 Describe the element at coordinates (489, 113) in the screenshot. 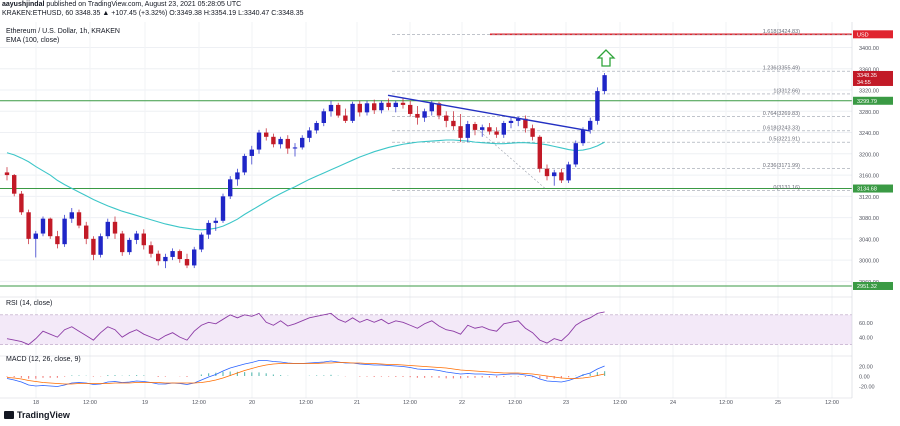

I see `bearish-trendline` at that location.